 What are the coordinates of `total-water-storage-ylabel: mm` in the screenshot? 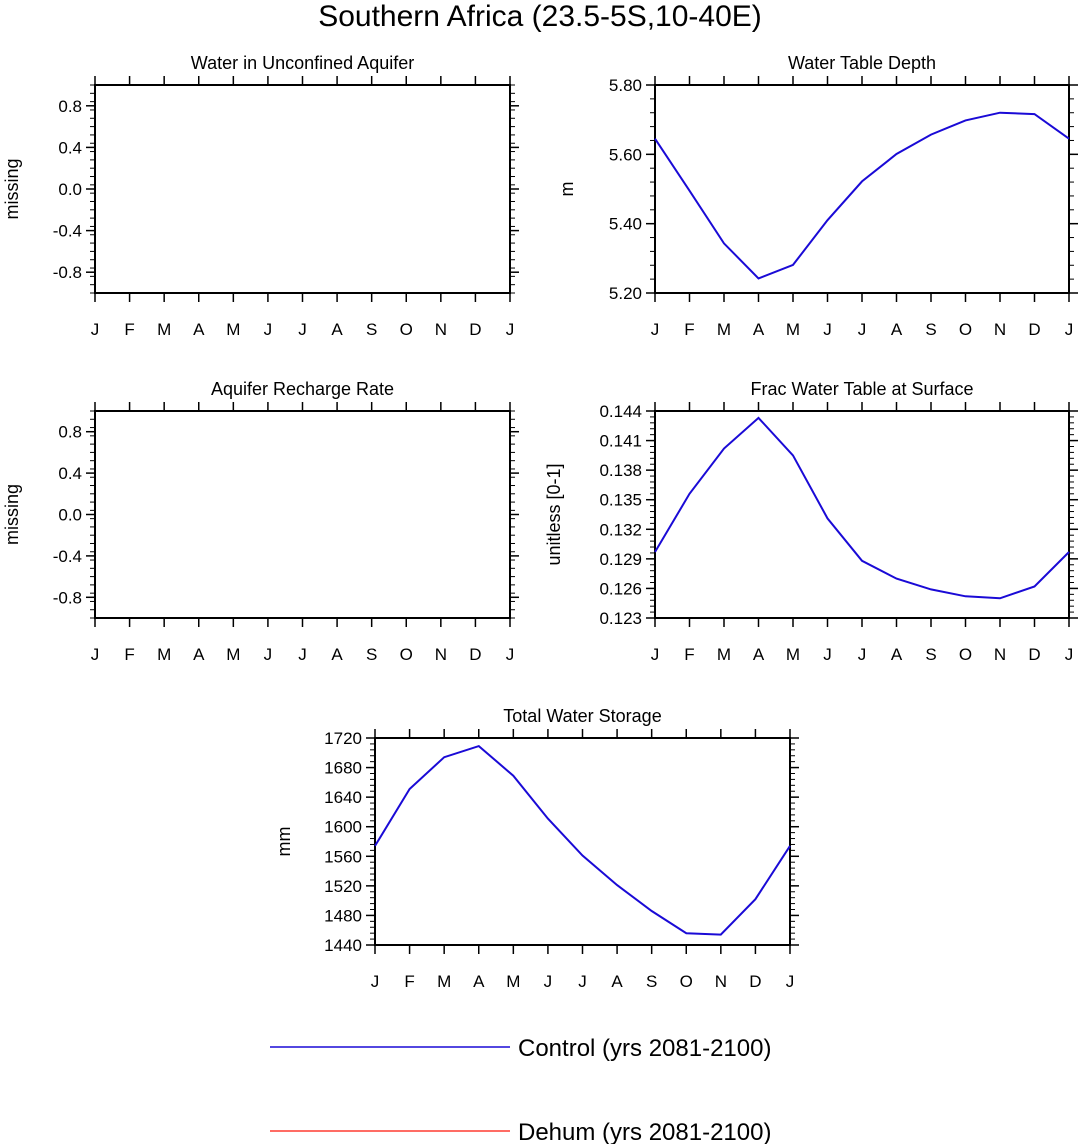 It's located at (284, 842).